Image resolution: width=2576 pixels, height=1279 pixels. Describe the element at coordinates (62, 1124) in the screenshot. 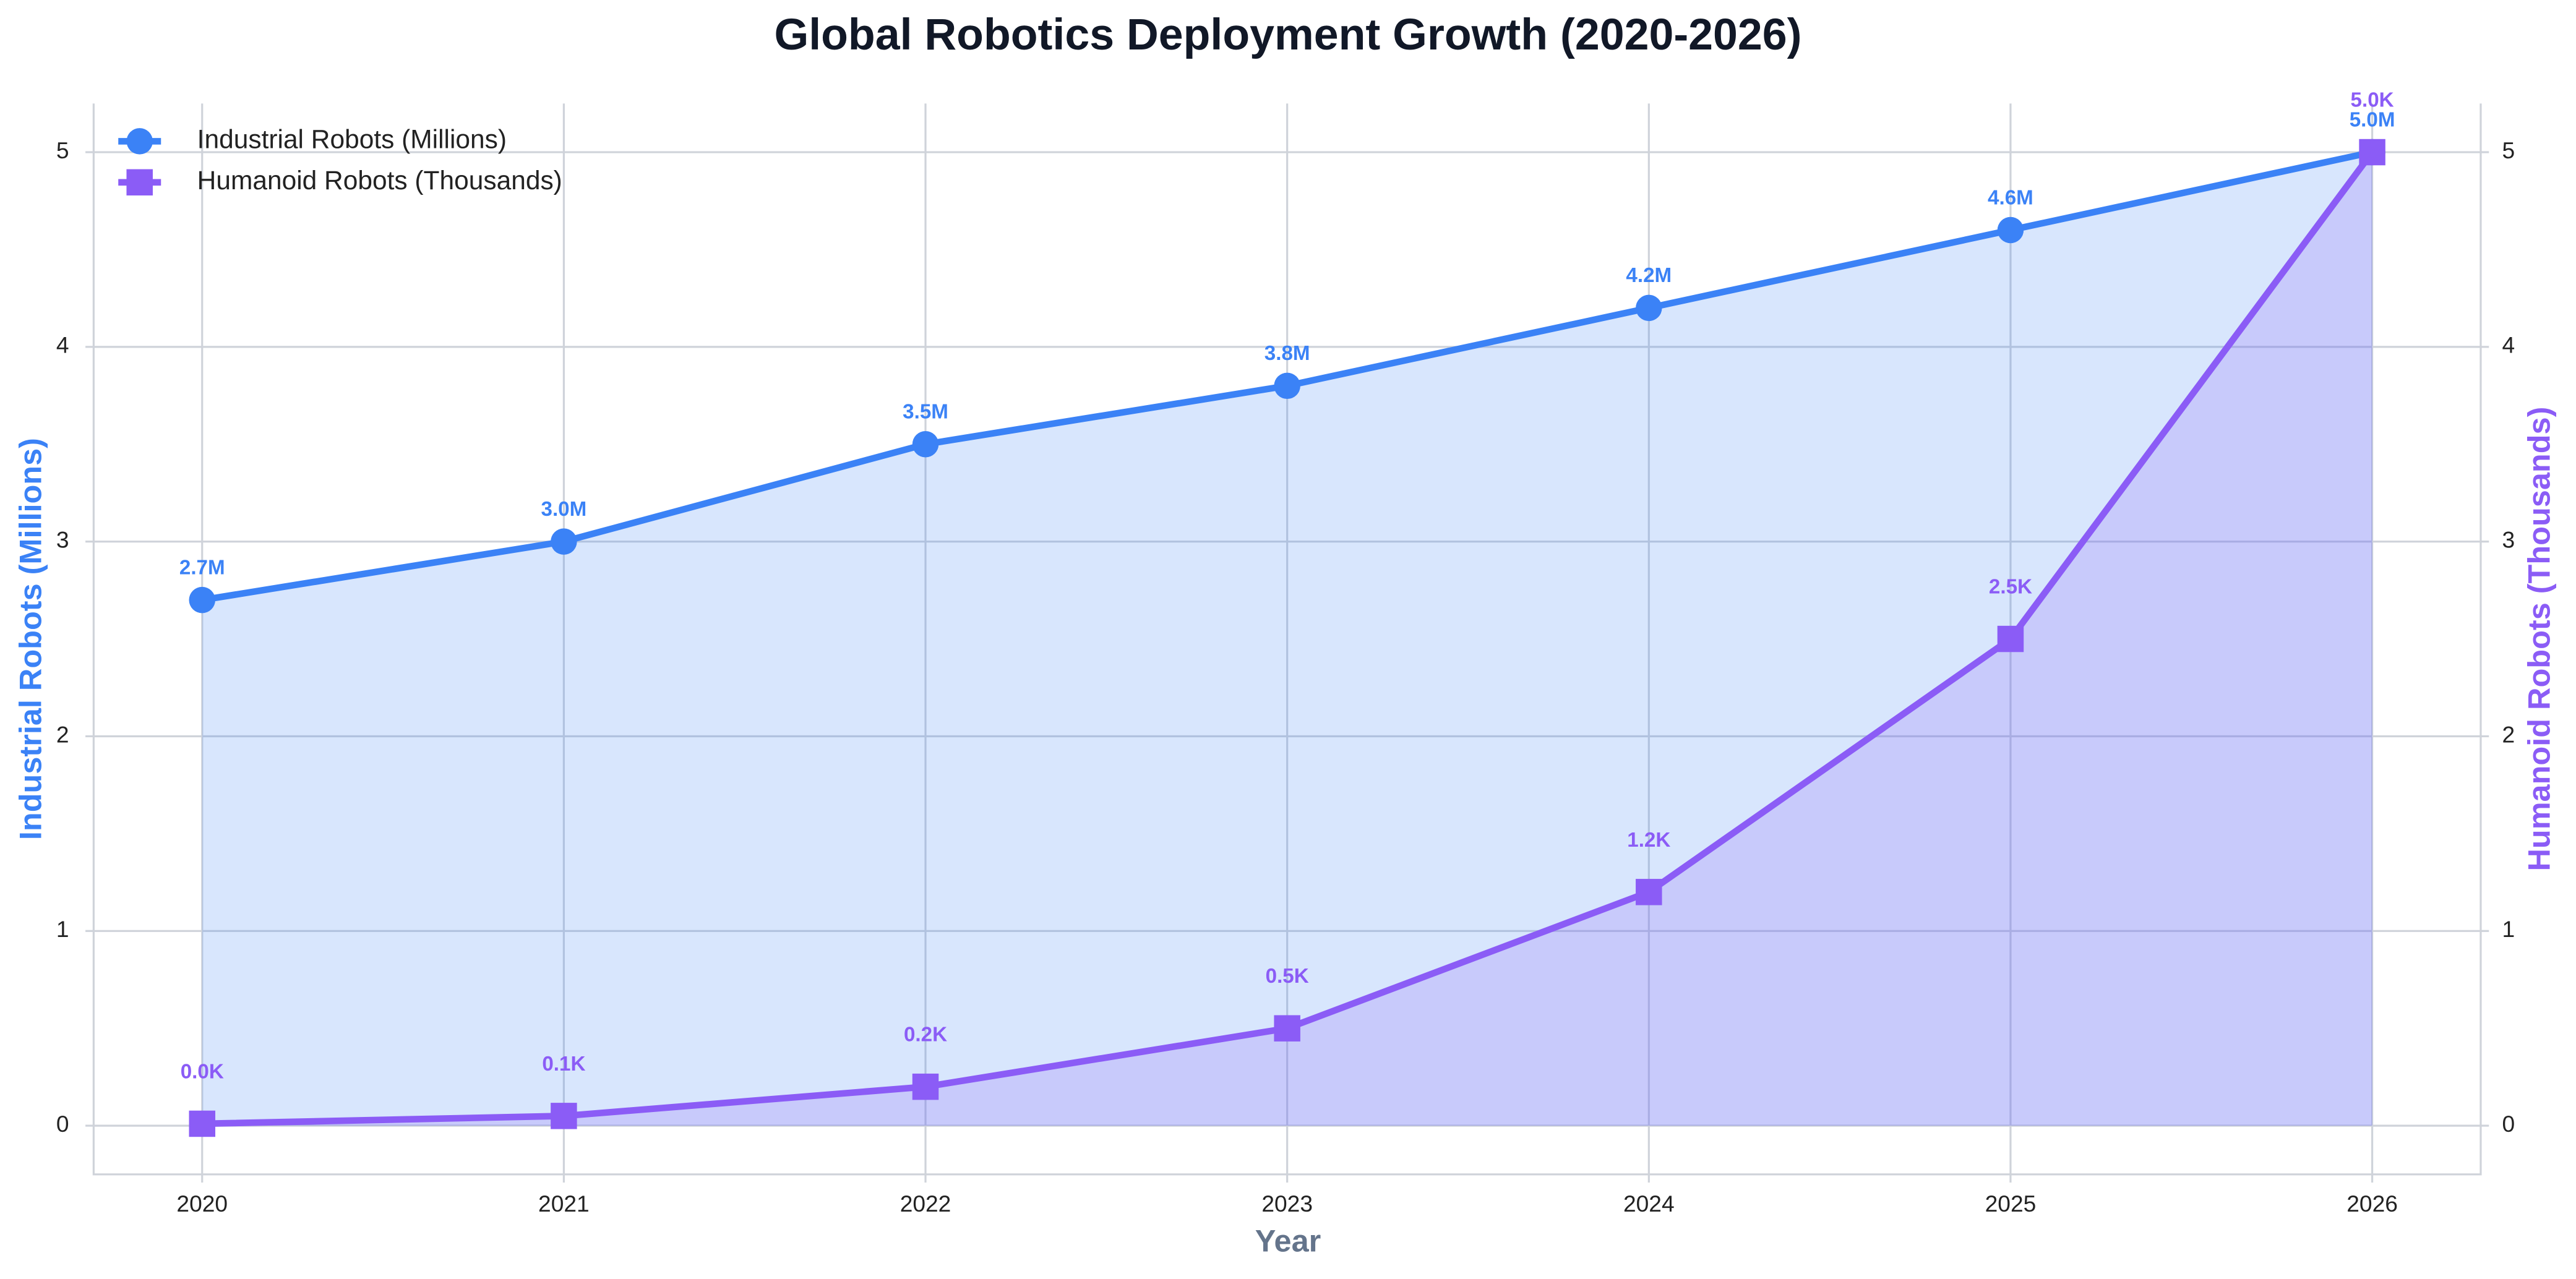

I see `y-tick-label: 0` at that location.